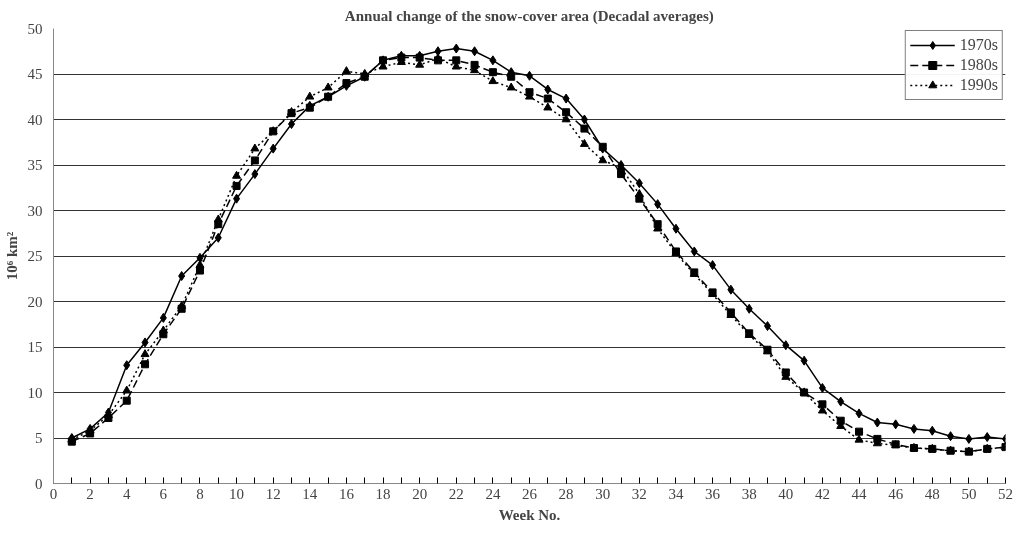  What do you see at coordinates (35, 347) in the screenshot?
I see `y-tick-label: 15` at bounding box center [35, 347].